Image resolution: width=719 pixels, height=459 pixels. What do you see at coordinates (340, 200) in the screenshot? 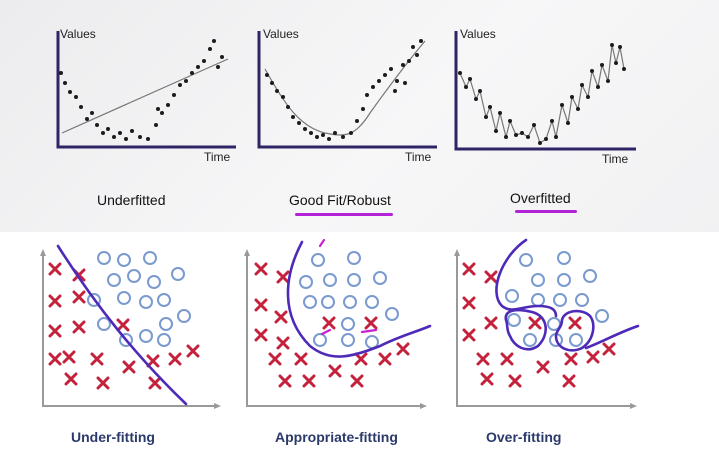
I see `caption-good-fit: Good Fit/Robust` at bounding box center [340, 200].